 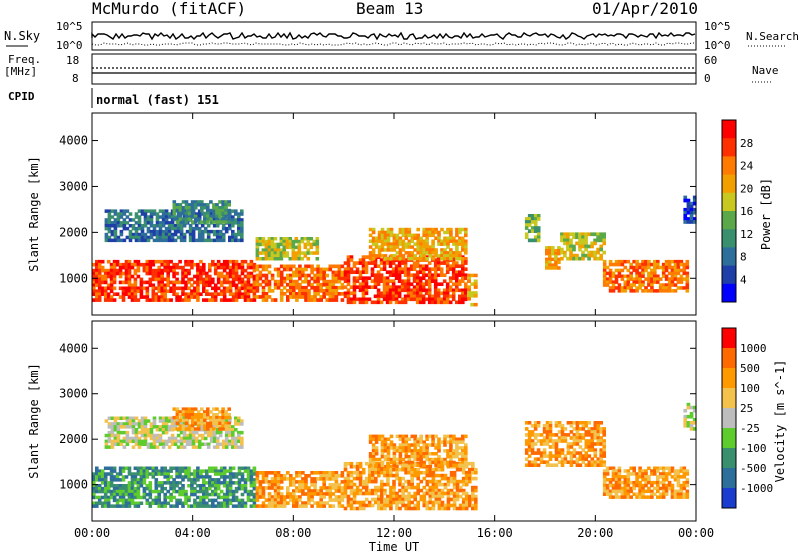 What do you see at coordinates (72, 60) in the screenshot?
I see `freq-tick-top: 18` at bounding box center [72, 60].